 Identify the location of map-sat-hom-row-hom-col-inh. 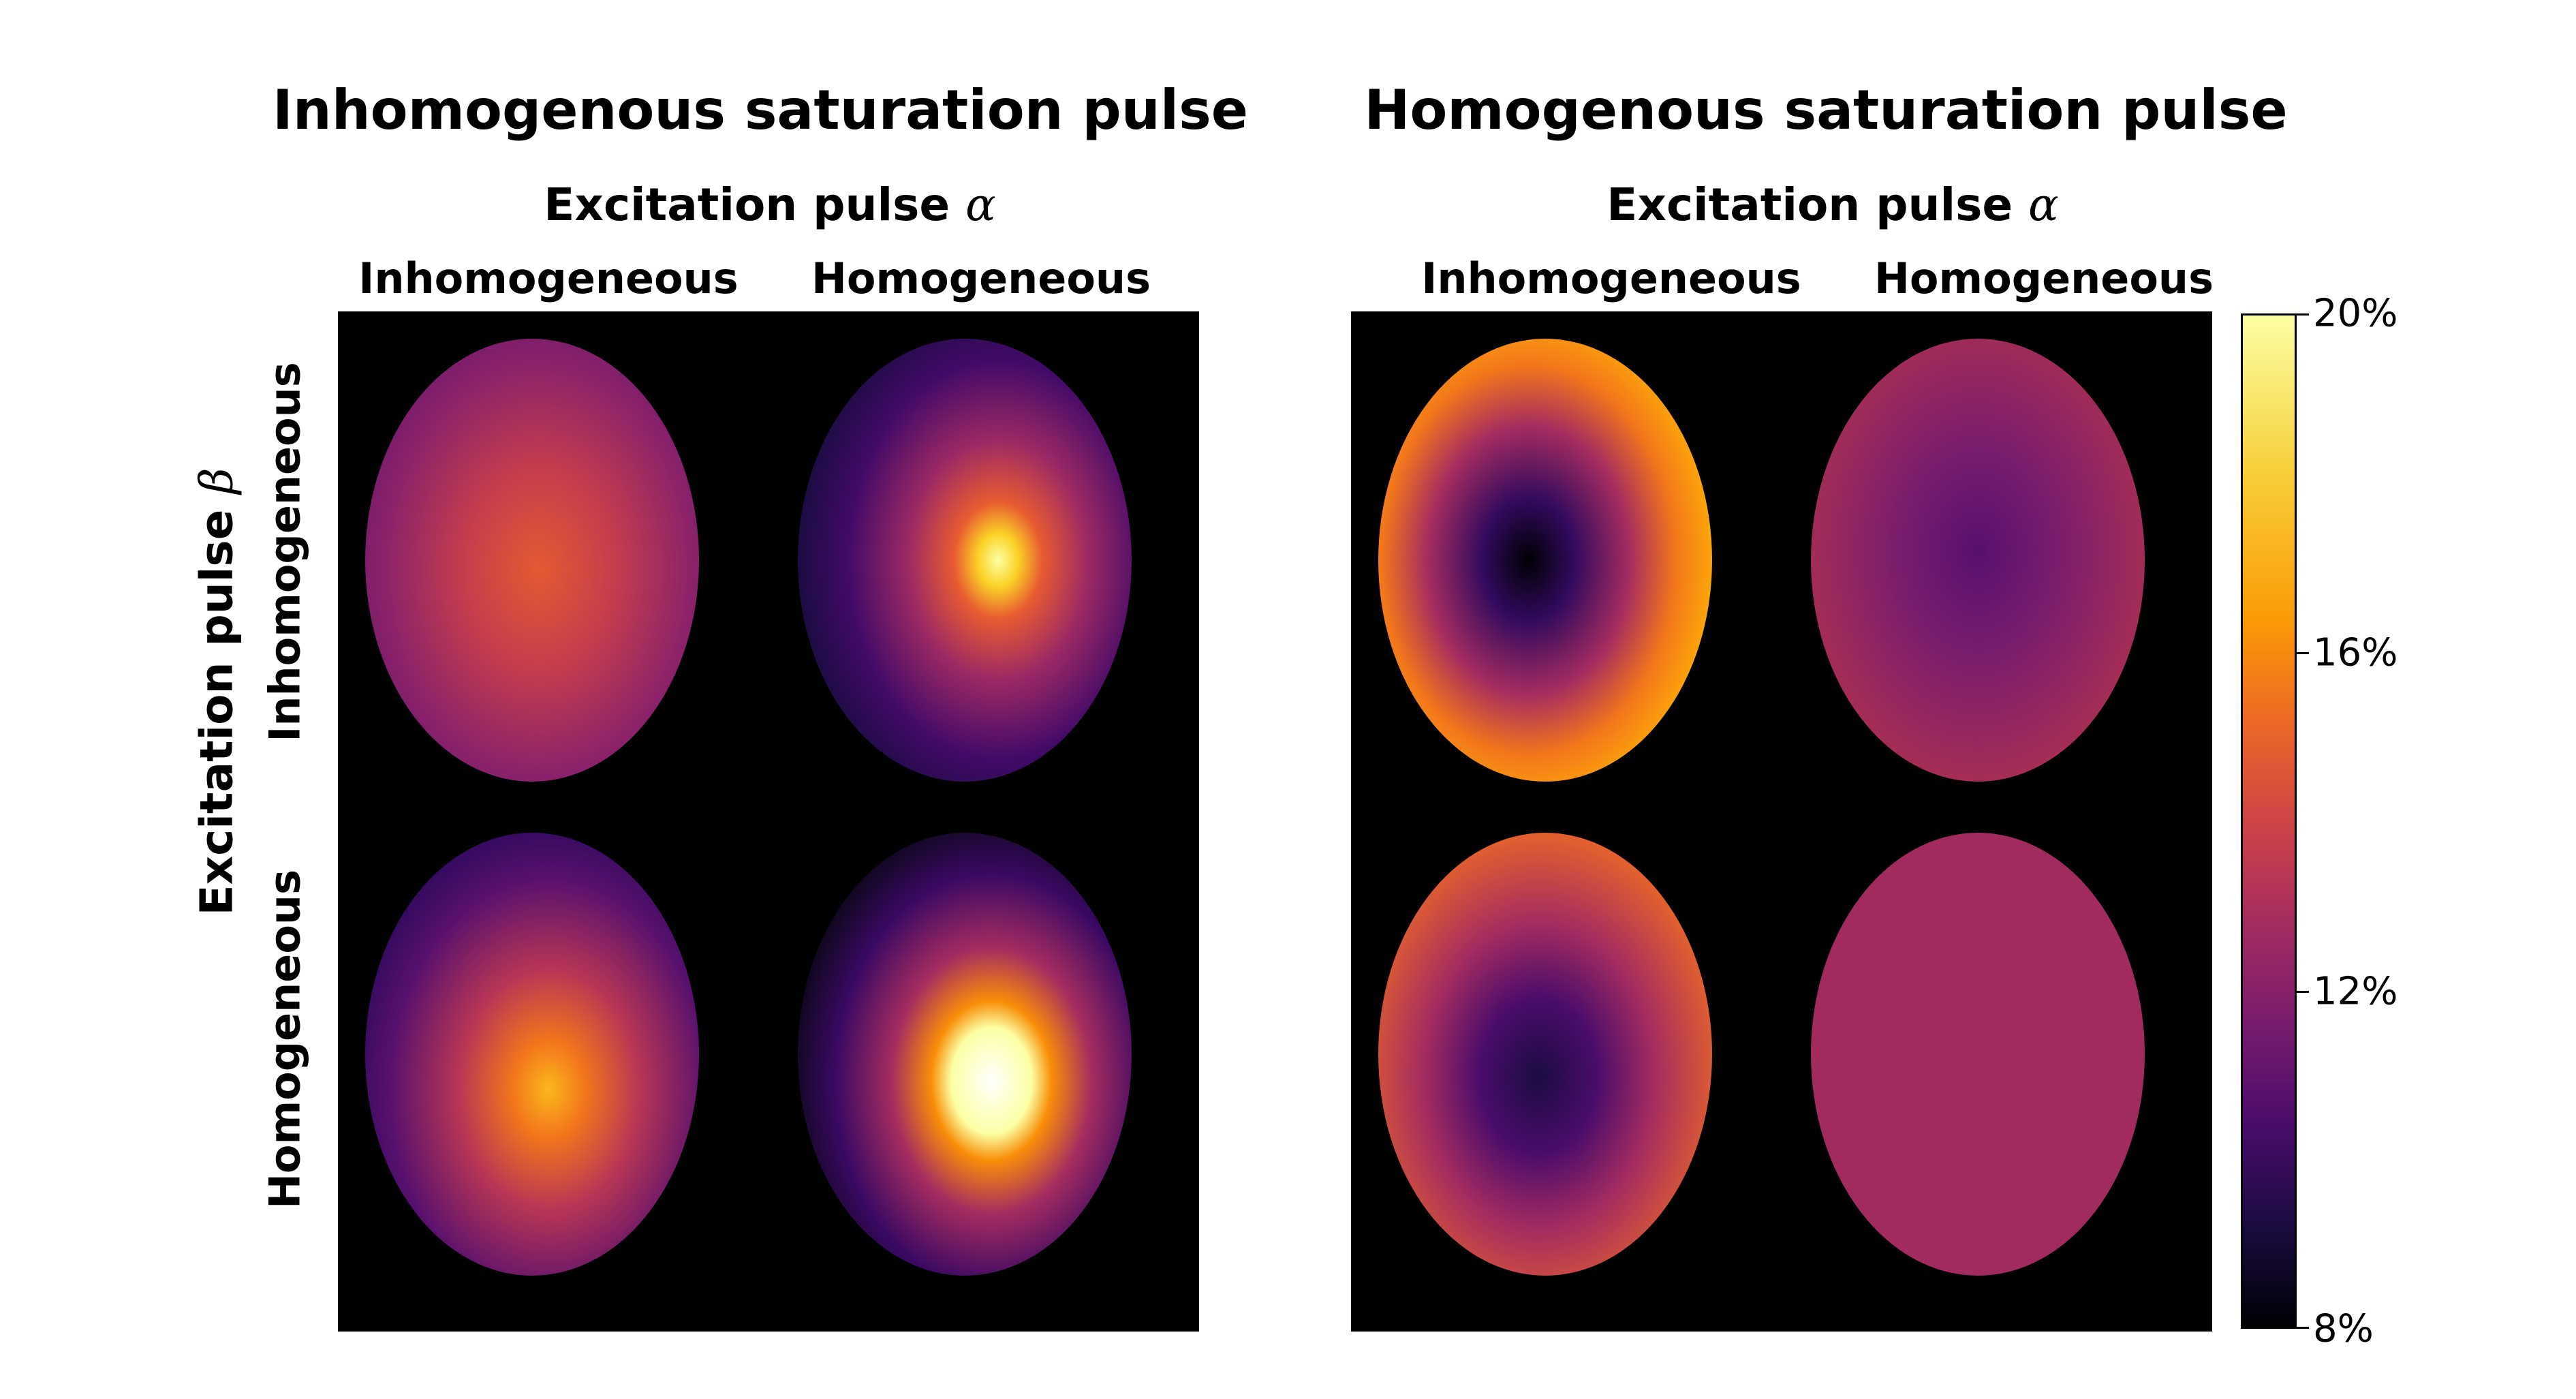
(1545, 1054).